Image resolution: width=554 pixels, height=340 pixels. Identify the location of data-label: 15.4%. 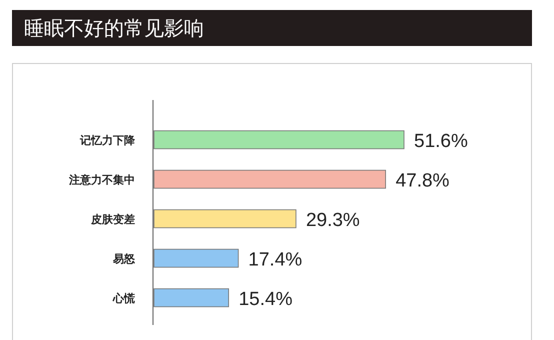
(265, 299).